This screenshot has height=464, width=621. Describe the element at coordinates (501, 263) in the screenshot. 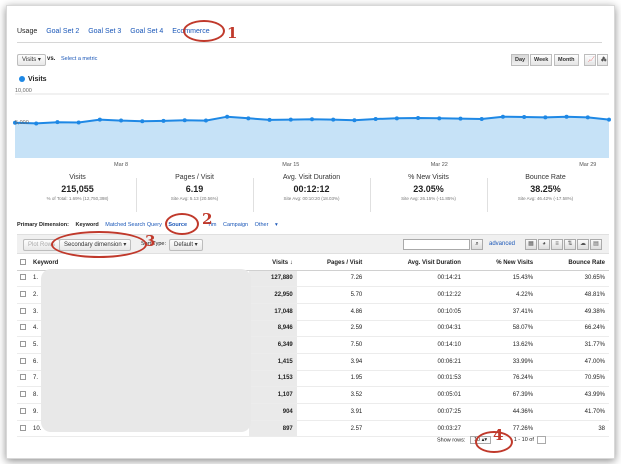

I see `header-new-visits: % New Visits` at that location.